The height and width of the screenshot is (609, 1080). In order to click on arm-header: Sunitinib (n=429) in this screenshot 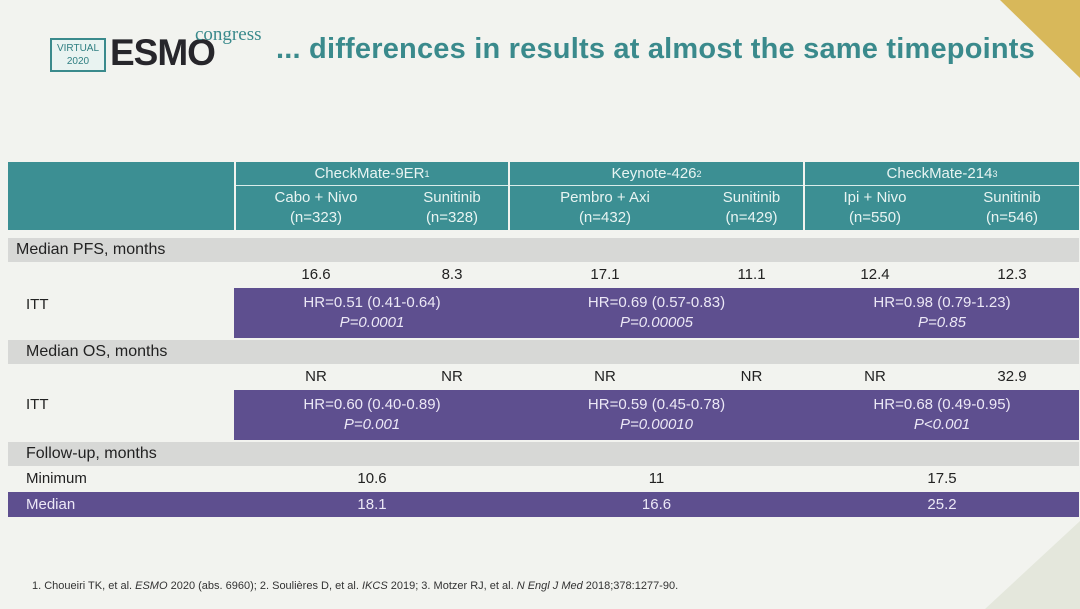, I will do `click(751, 208)`.